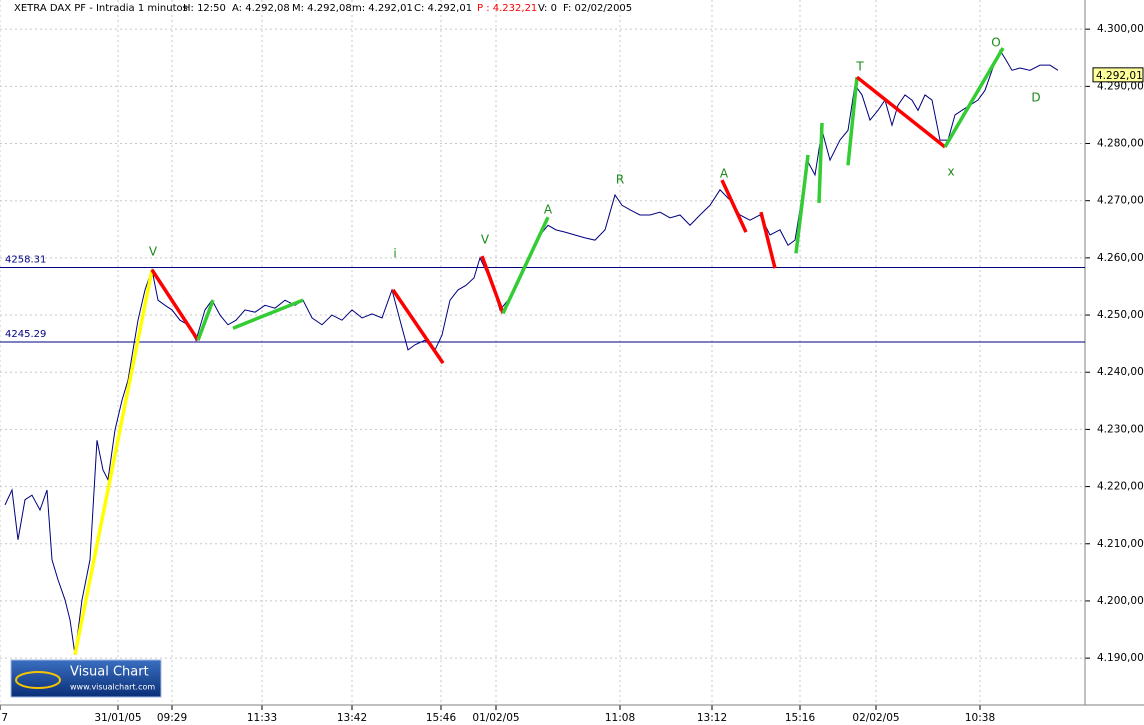  Describe the element at coordinates (394, 254) in the screenshot. I see `wave-label: i` at that location.